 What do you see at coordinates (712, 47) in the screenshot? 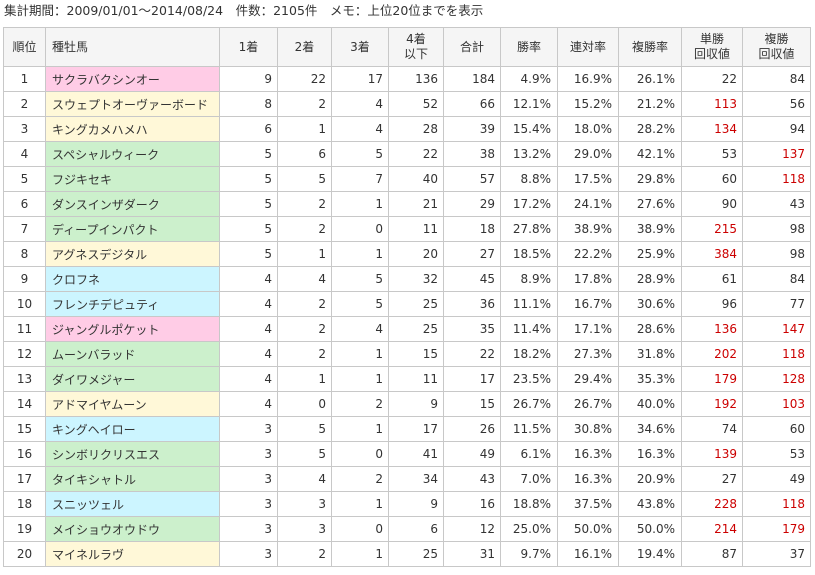
I see `header-win-return: 単勝 回収値` at bounding box center [712, 47].